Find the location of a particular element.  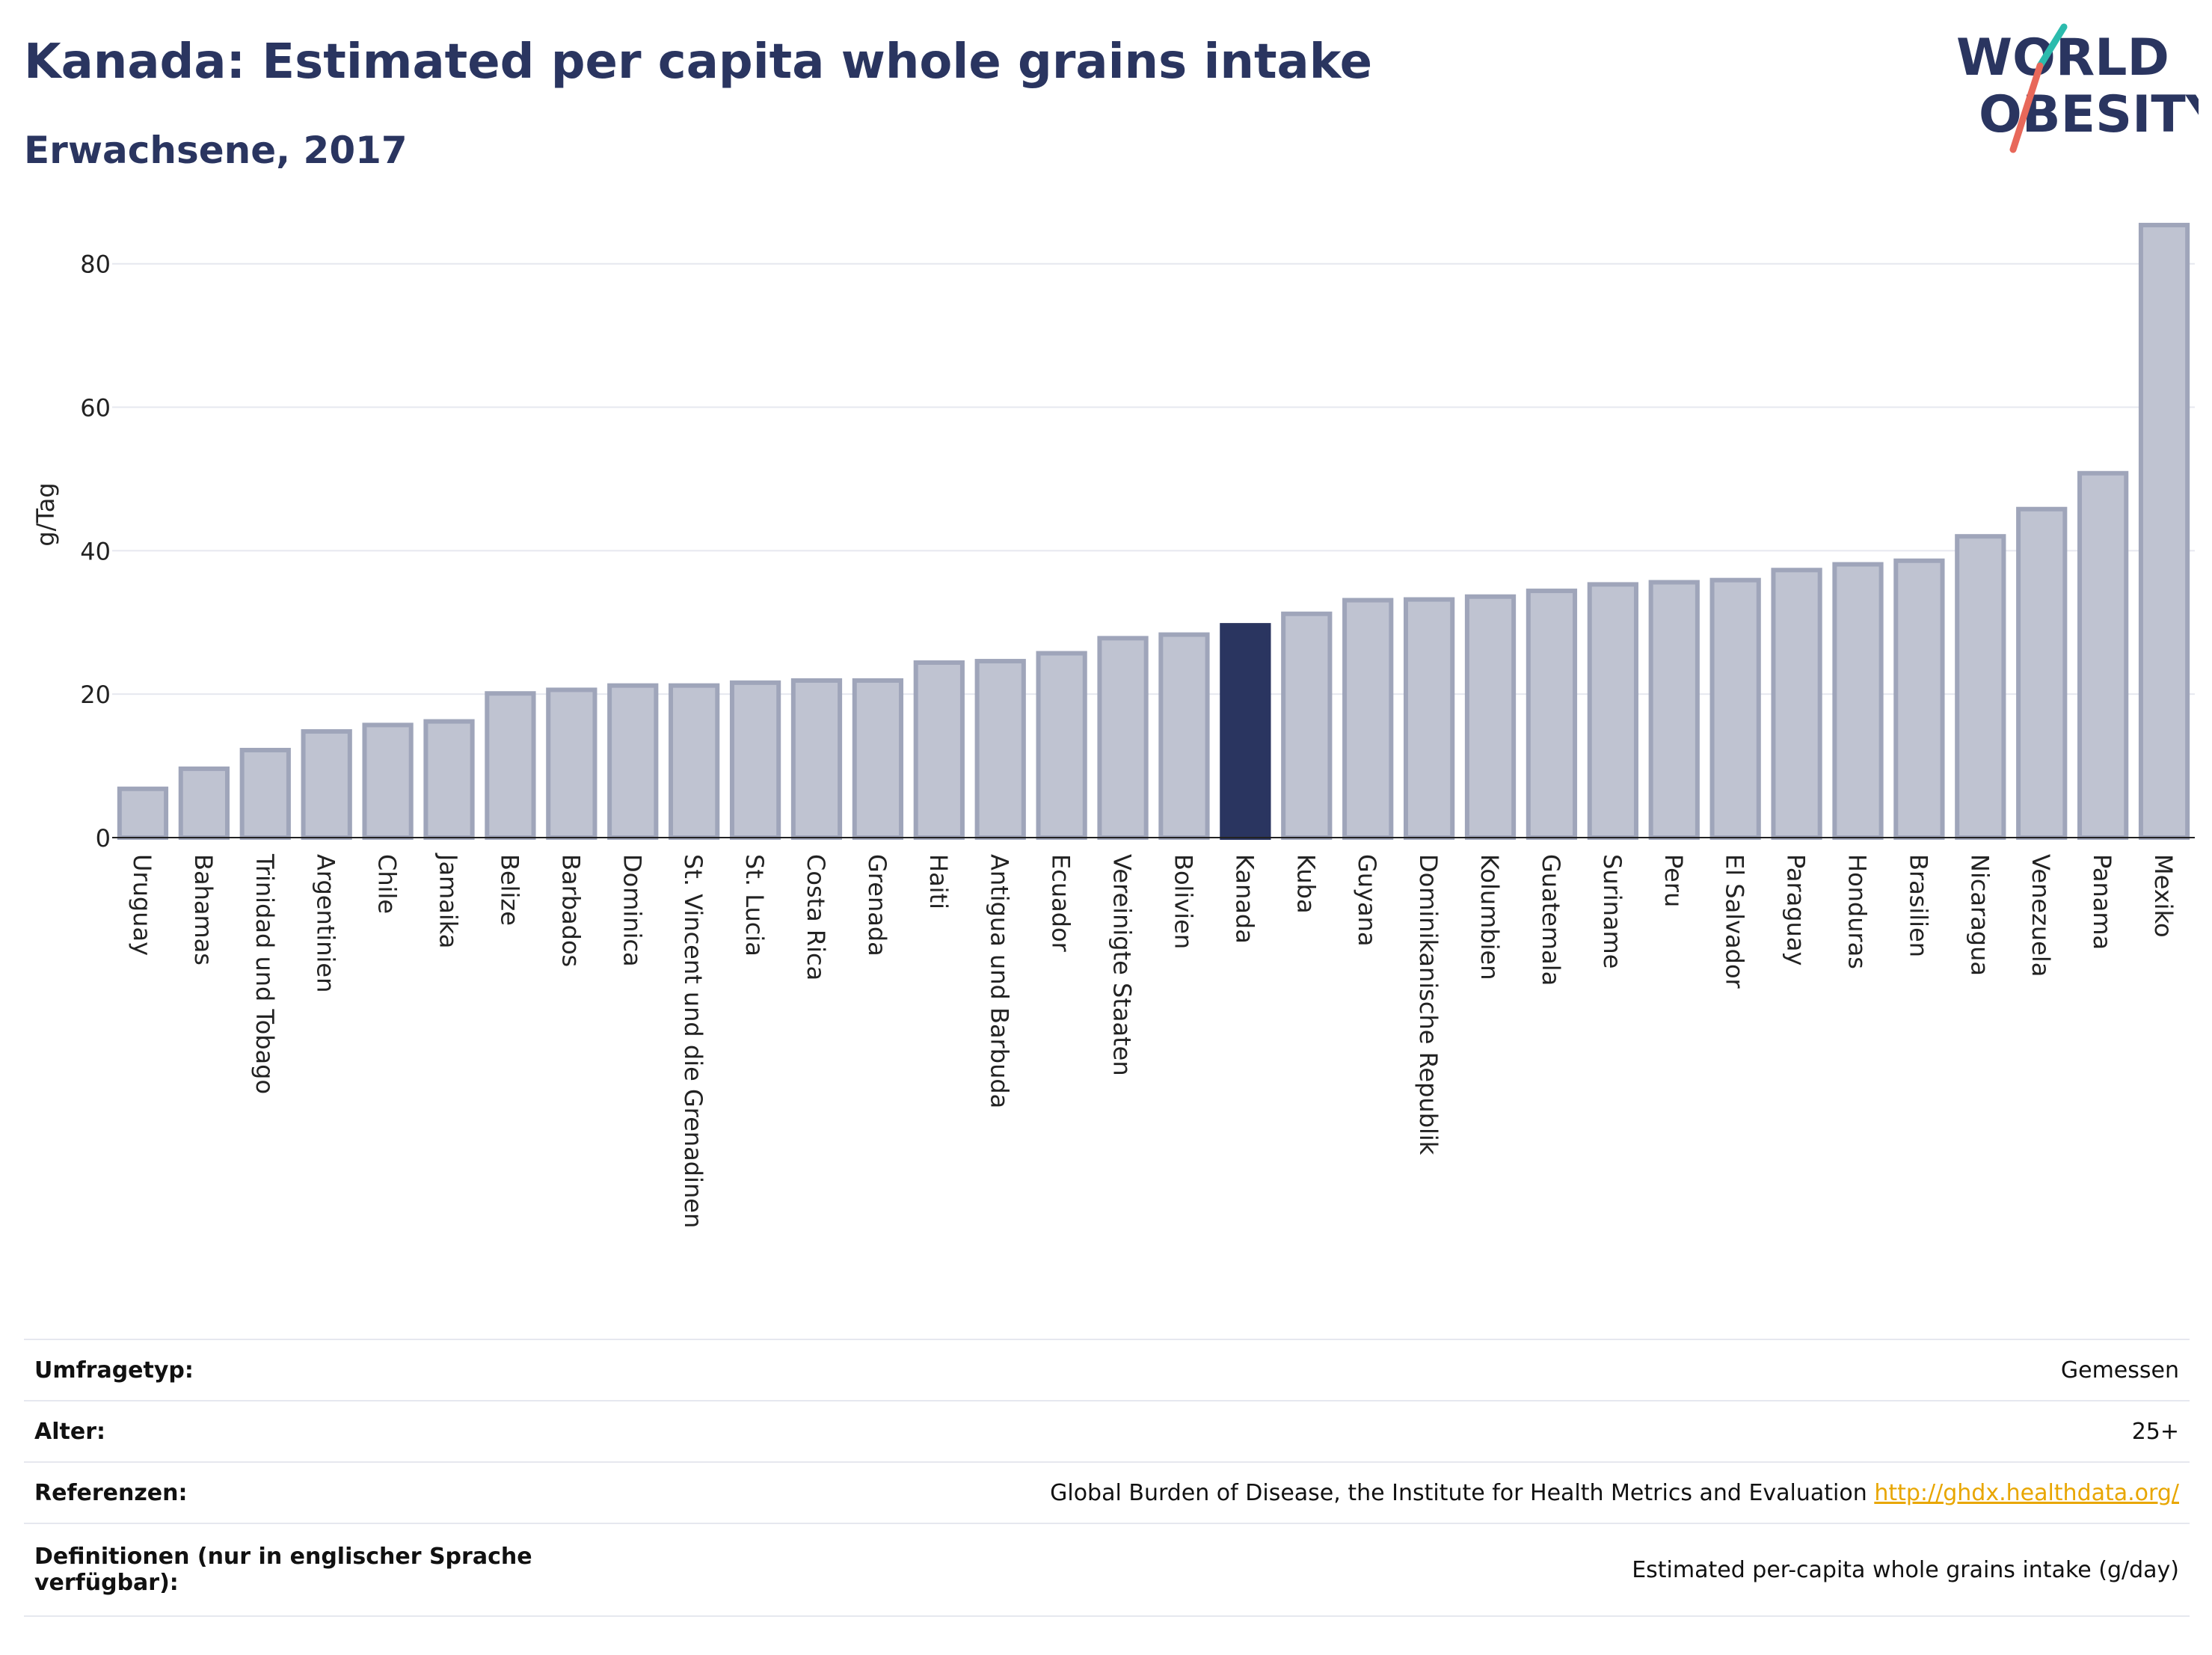

x-tick-label: Bolivien is located at coordinates (1183, 901).